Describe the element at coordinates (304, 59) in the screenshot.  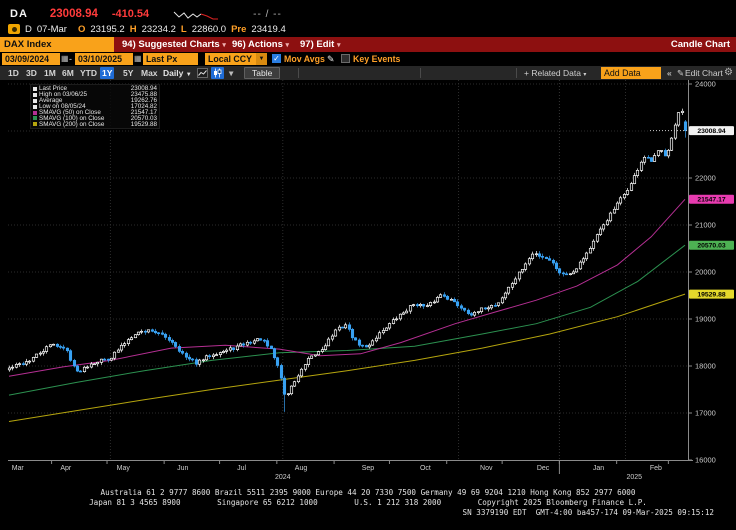
I see `mov-avgs-label: Mov Avgs` at that location.